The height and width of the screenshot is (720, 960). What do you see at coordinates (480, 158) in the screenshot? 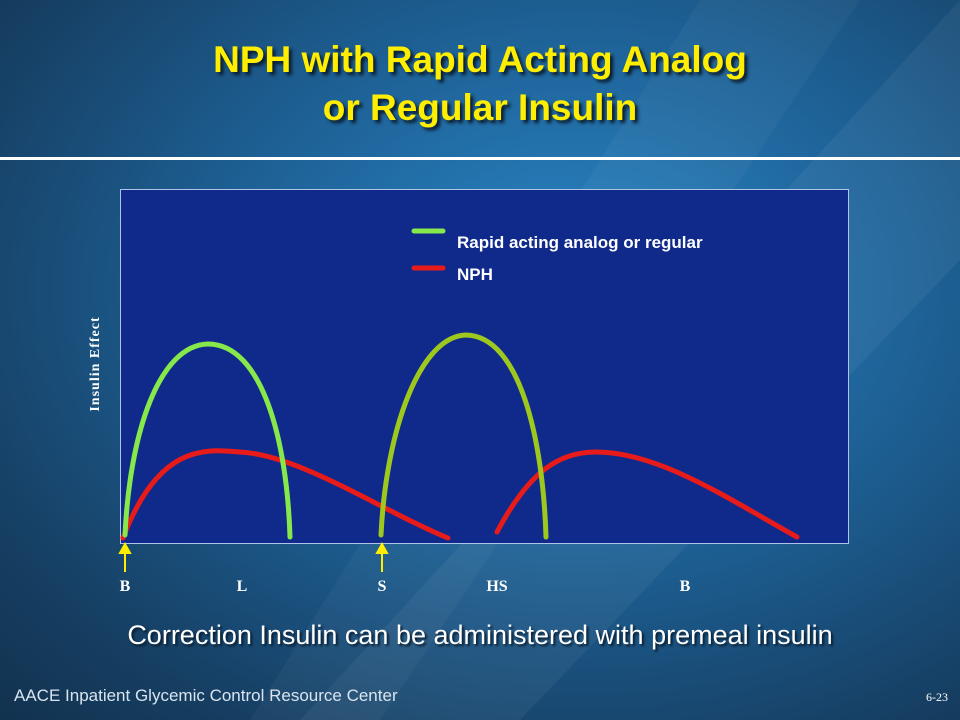
I see `title-divider` at bounding box center [480, 158].